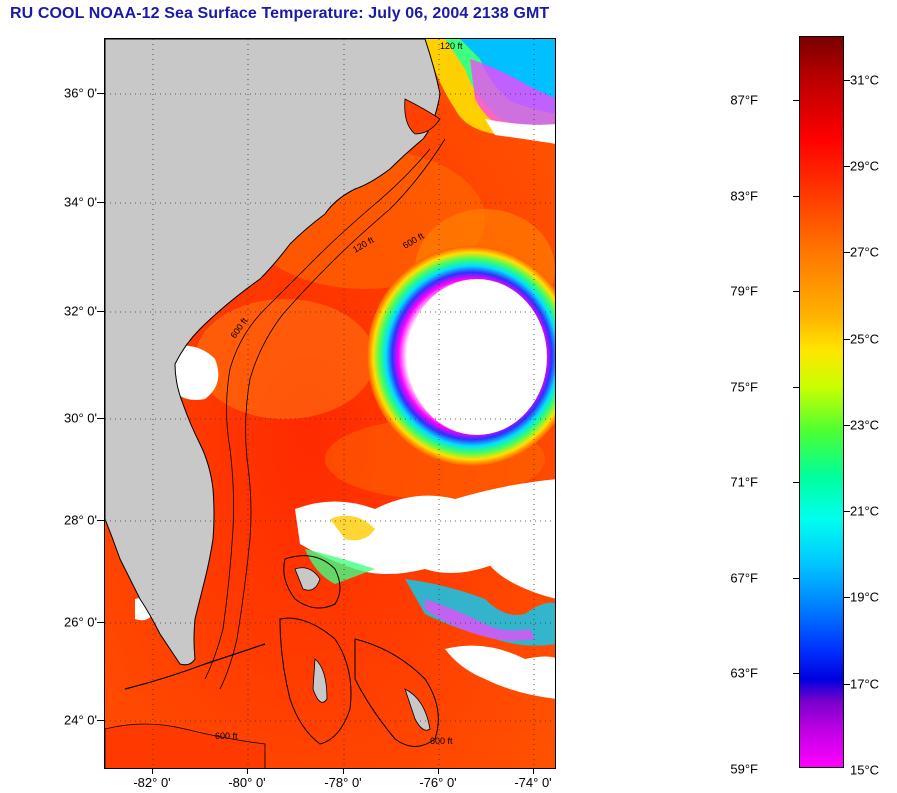 The height and width of the screenshot is (793, 897). What do you see at coordinates (477, 357) in the screenshot?
I see `cloud-eddy` at bounding box center [477, 357].